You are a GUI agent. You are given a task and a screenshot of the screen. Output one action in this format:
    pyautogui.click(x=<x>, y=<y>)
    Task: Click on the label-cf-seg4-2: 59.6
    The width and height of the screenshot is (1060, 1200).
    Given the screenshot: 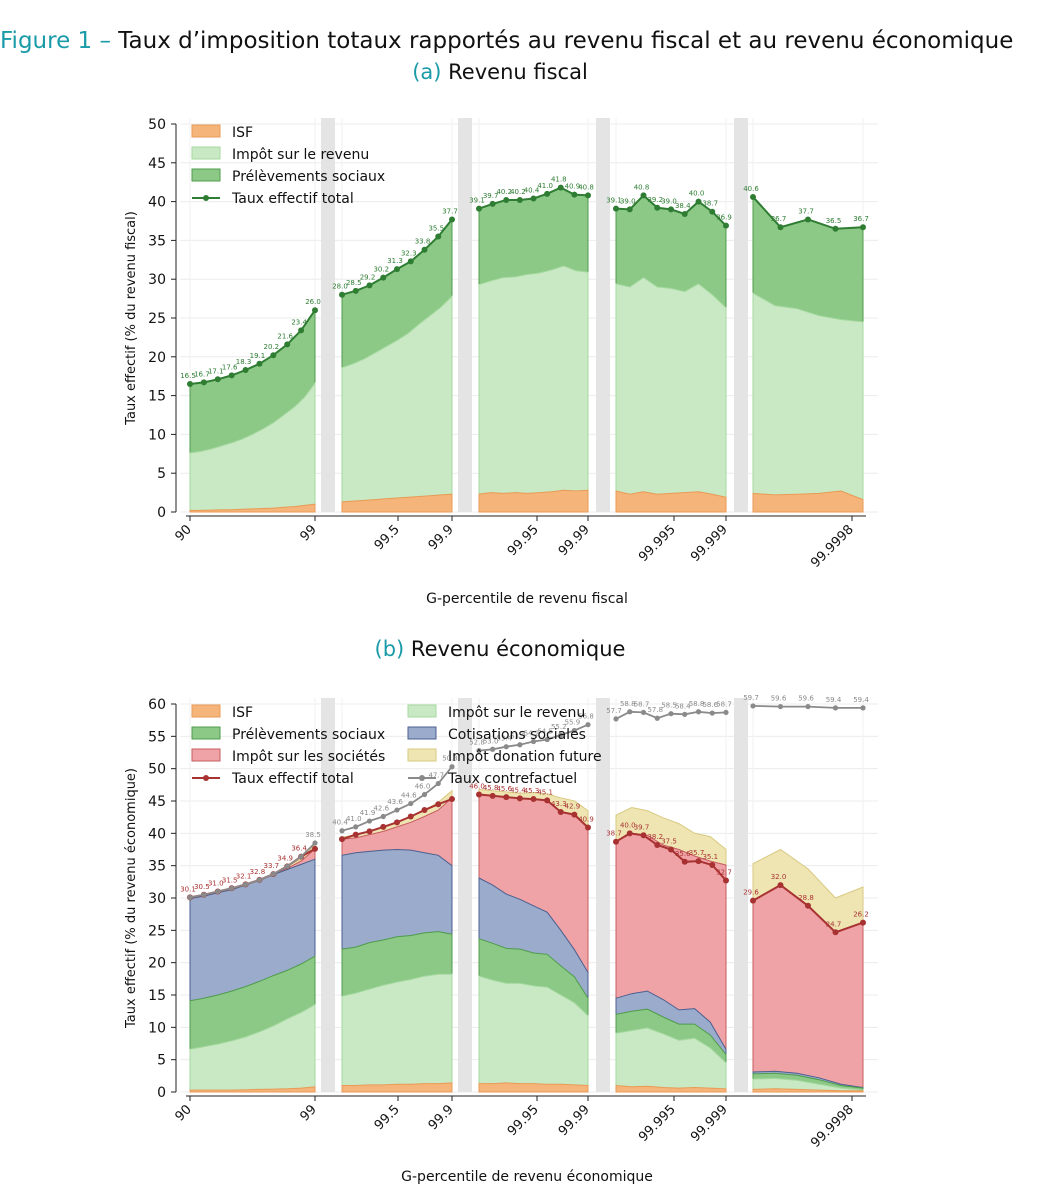 What is the action you would take?
    pyautogui.click(x=806, y=699)
    